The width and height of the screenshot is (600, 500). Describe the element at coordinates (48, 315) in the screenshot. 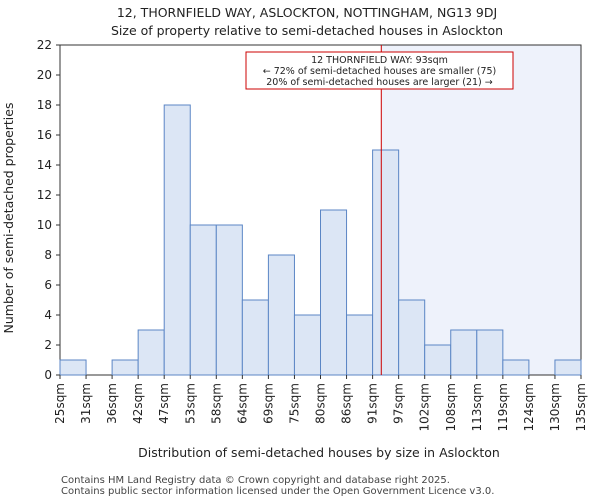

I see `y-tick-label: 4` at that location.